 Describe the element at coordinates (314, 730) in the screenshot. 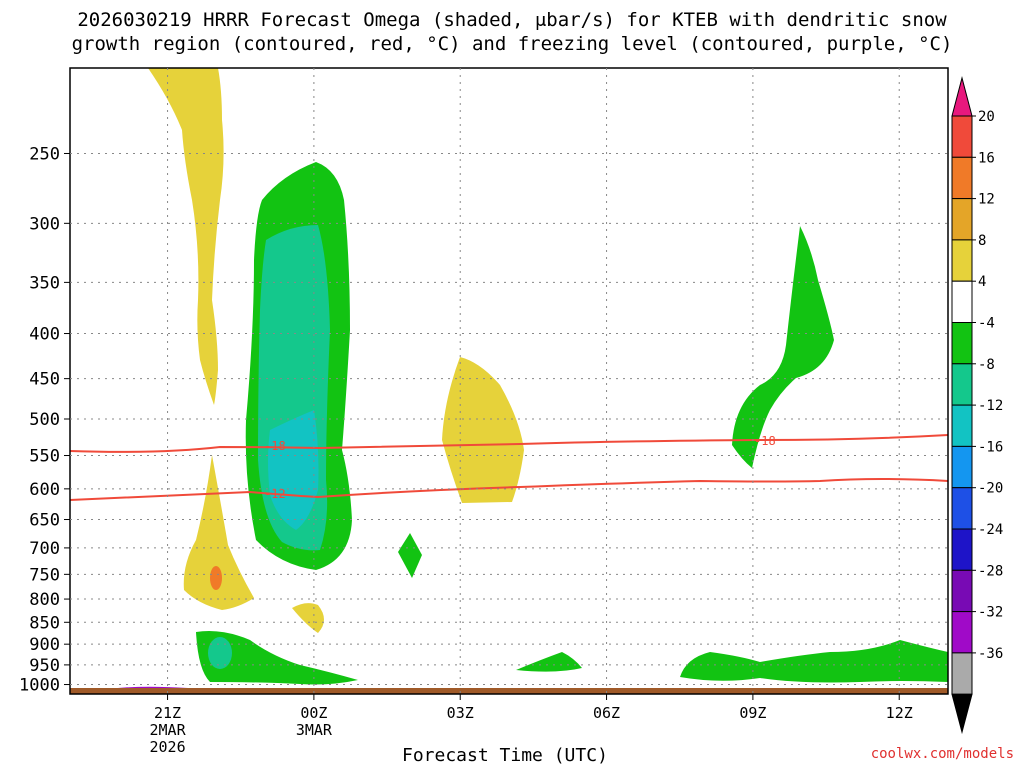

I see `x-tick-date-label: 3MAR` at that location.